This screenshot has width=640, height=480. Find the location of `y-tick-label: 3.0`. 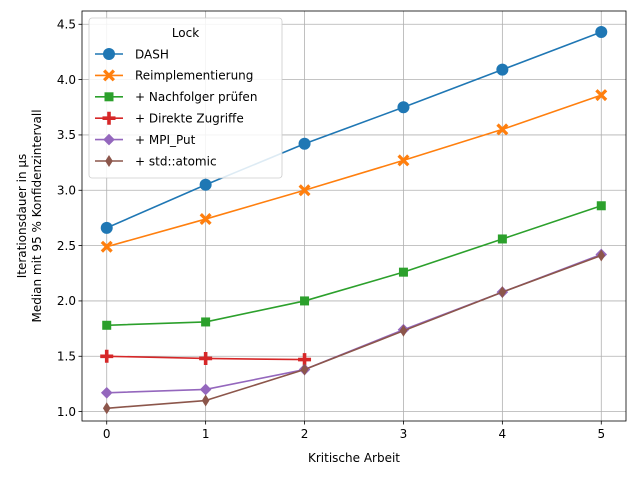

y-tick-label: 3.0 is located at coordinates (66, 191).